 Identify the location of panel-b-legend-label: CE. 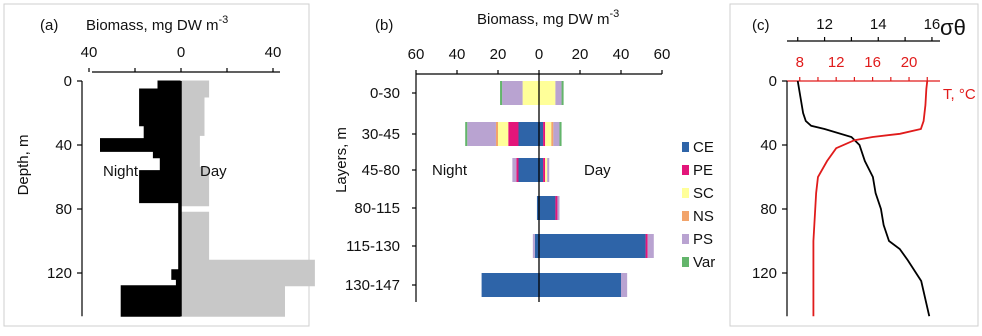
(703, 147).